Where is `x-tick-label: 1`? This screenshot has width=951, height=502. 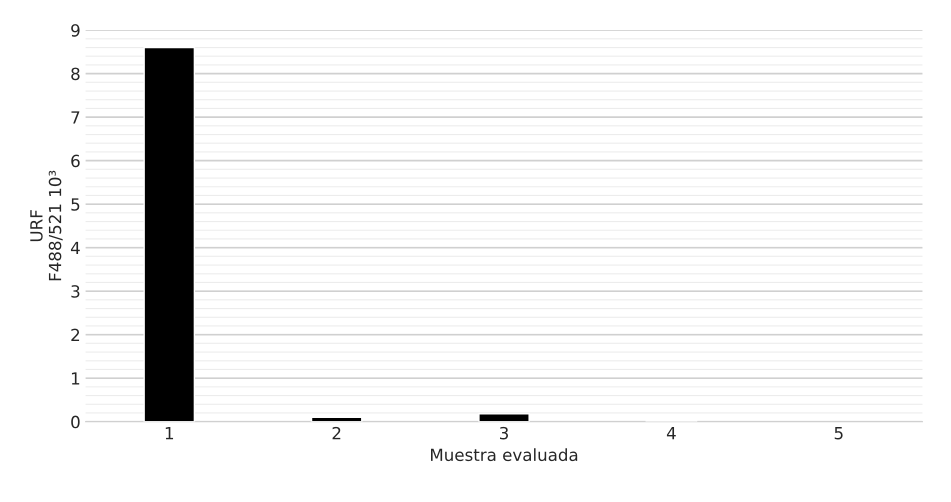 x-tick-label: 1 is located at coordinates (170, 433).